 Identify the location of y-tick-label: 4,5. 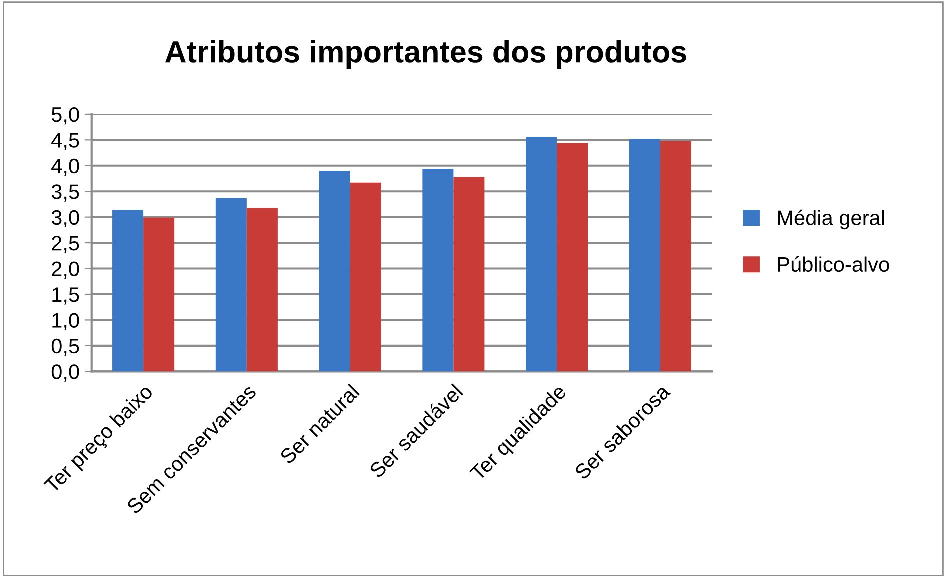
(66, 141).